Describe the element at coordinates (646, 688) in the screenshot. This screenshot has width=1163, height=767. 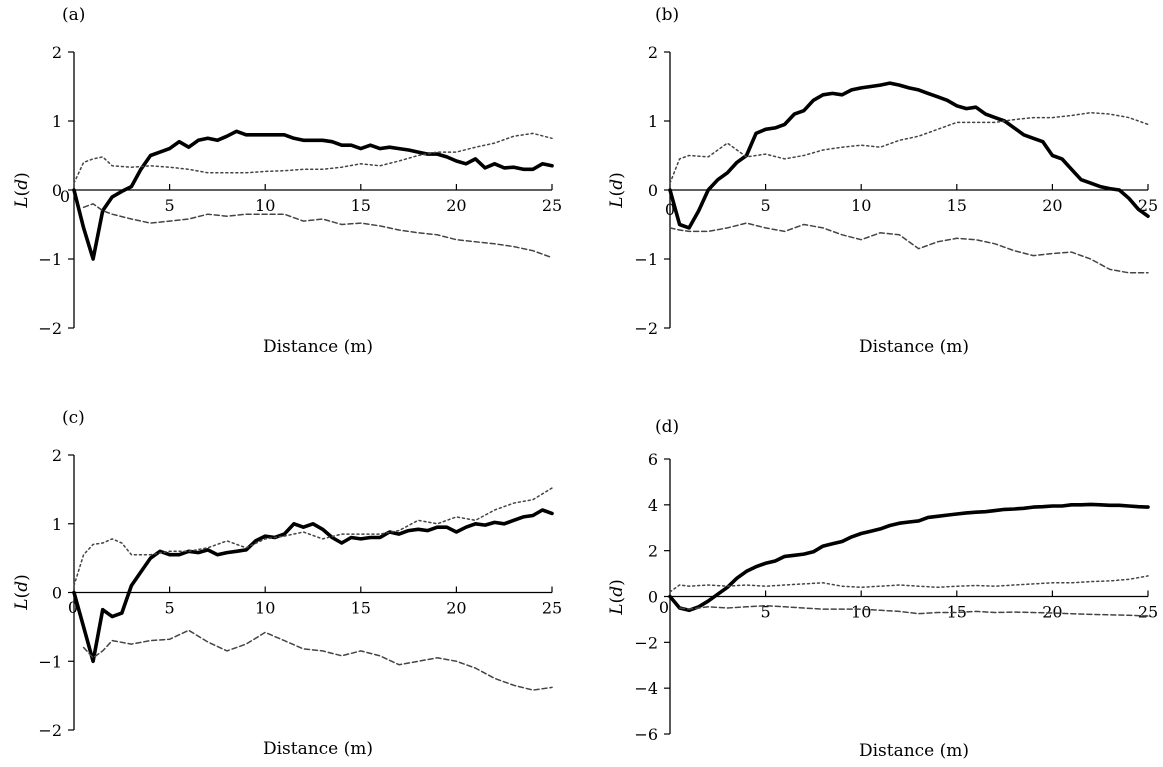
I see `y-tick-label: −4` at that location.